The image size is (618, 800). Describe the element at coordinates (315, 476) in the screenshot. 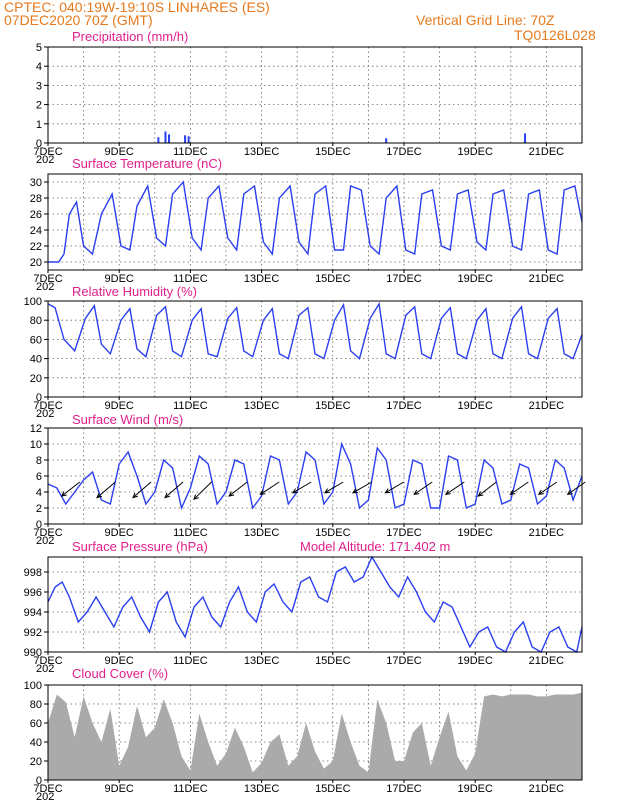

I see `wind-line` at that location.